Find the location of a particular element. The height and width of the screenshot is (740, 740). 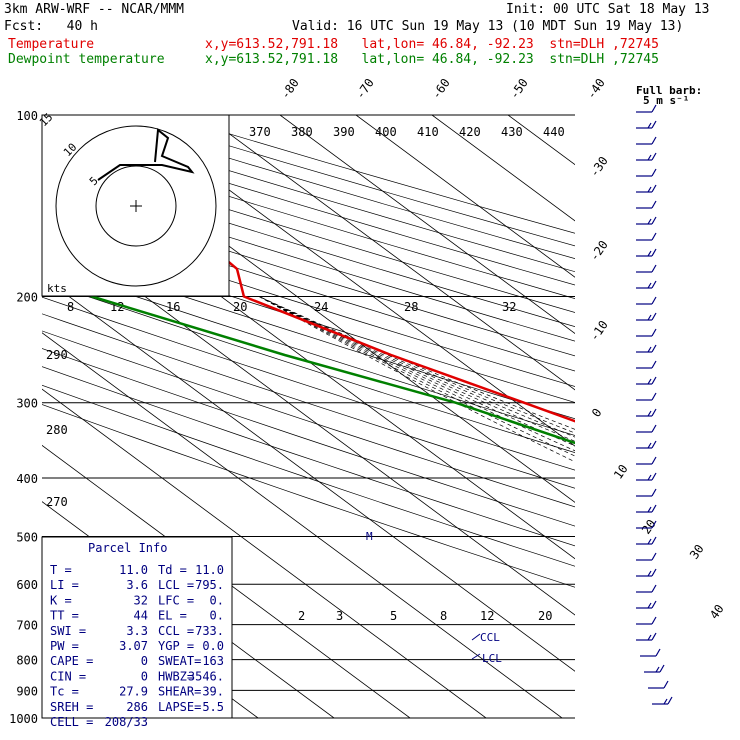

temp-tick--20: -20 is located at coordinates (599, 251).